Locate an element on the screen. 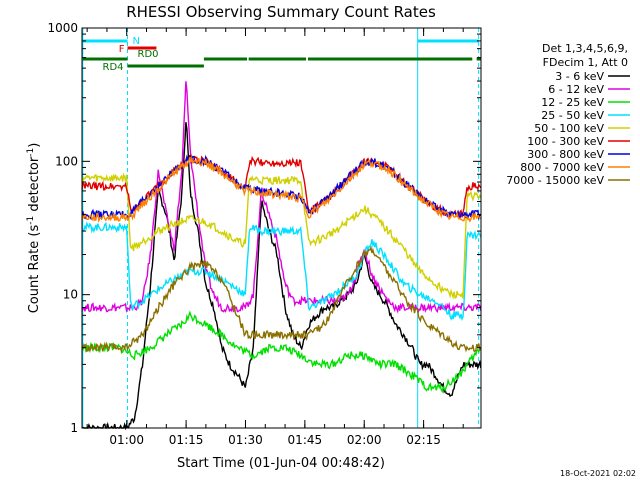 The image size is (640, 480). y-tick-label-0: 1 is located at coordinates (74, 428).